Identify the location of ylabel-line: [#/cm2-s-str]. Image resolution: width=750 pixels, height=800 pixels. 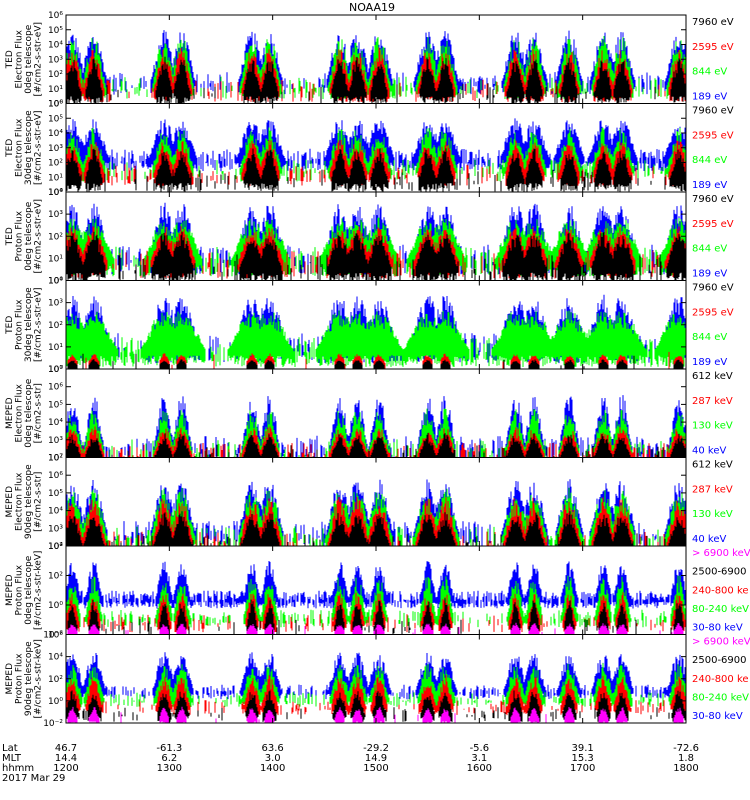
(39, 413).